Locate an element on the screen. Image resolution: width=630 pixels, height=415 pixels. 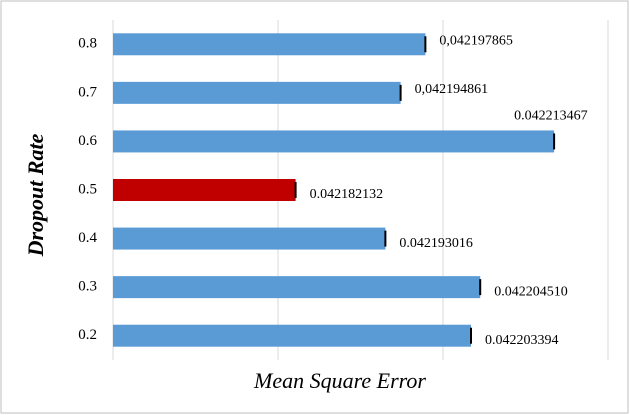
y-axis-title: Dropout Rate is located at coordinates (35, 195).